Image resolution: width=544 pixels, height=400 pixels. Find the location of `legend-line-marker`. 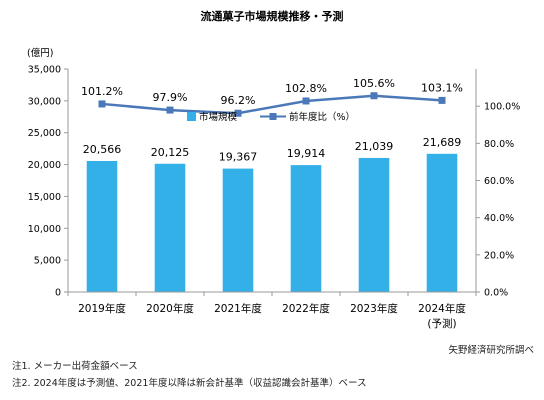

legend-line-marker is located at coordinates (273, 116).